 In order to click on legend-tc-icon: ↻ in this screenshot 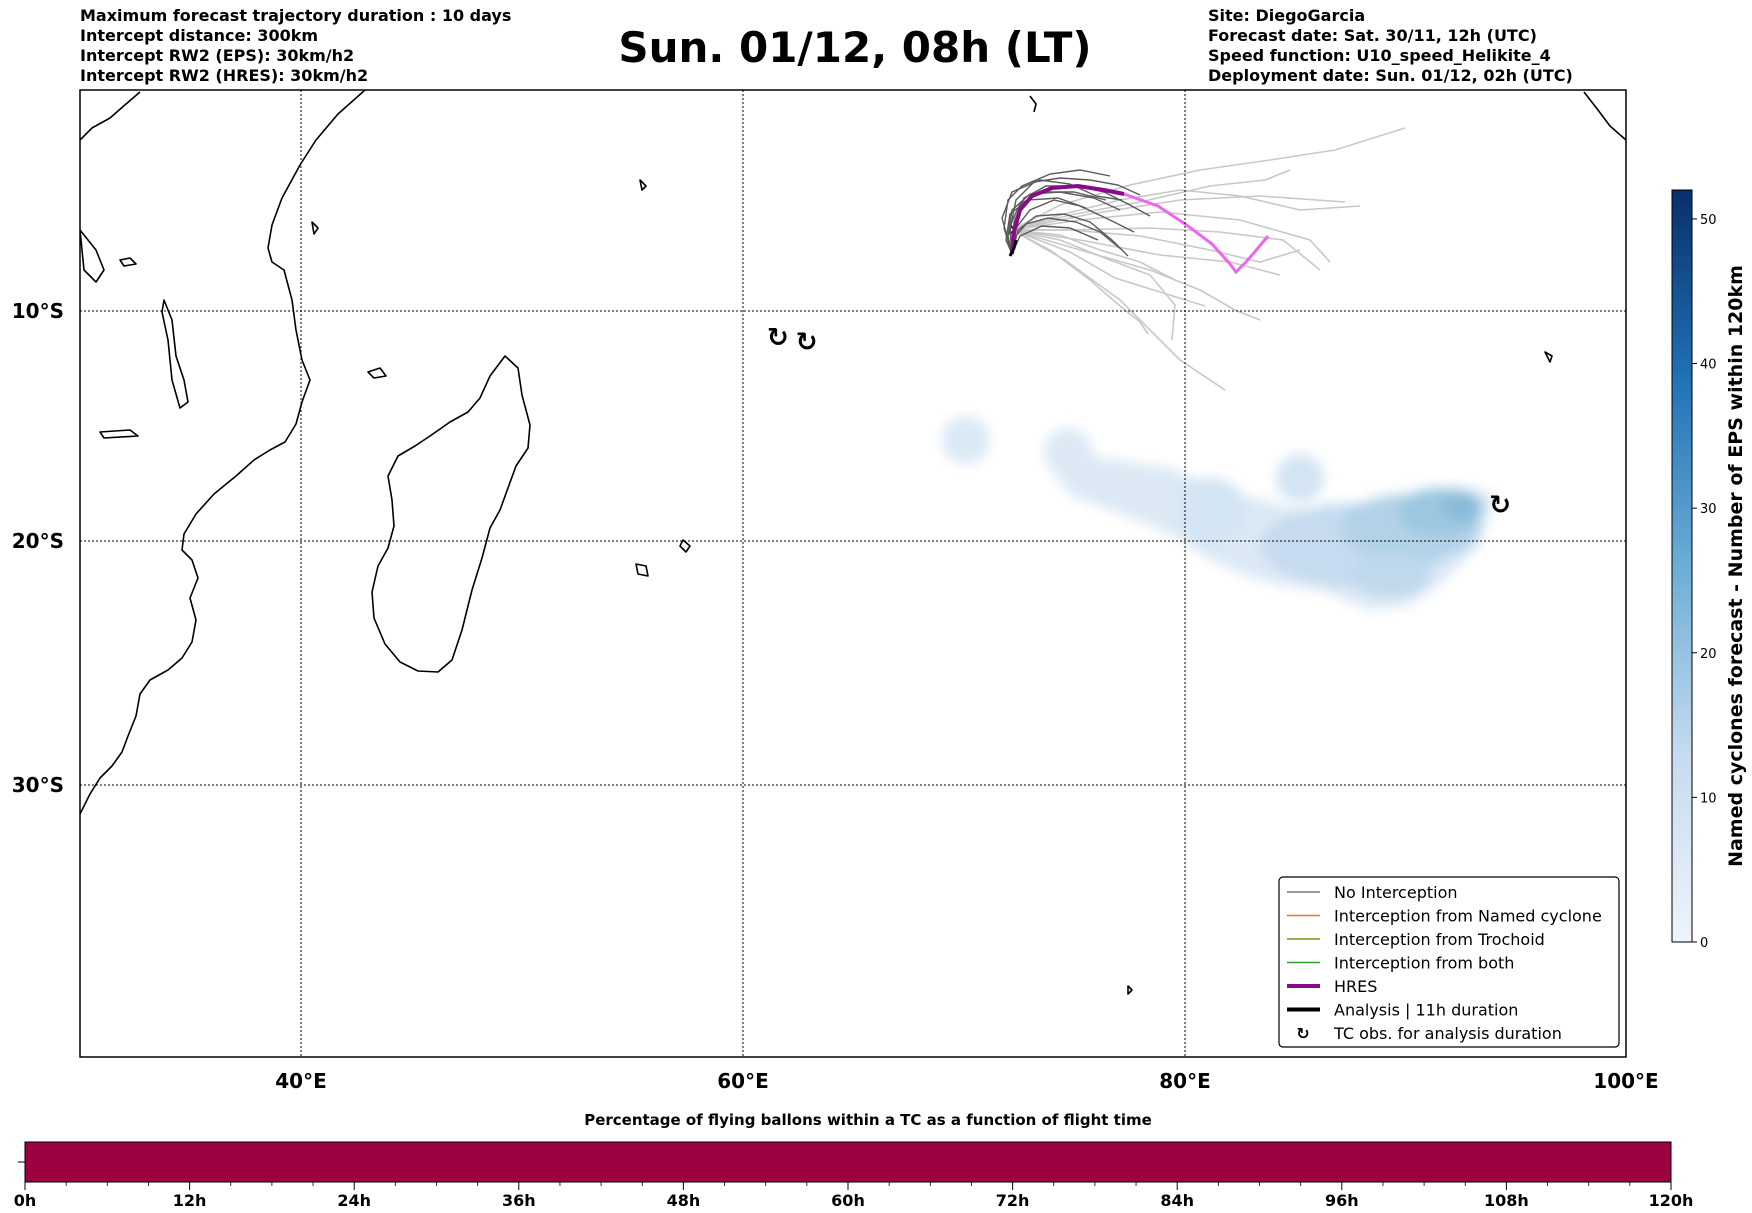, I will do `click(1302, 1033)`.